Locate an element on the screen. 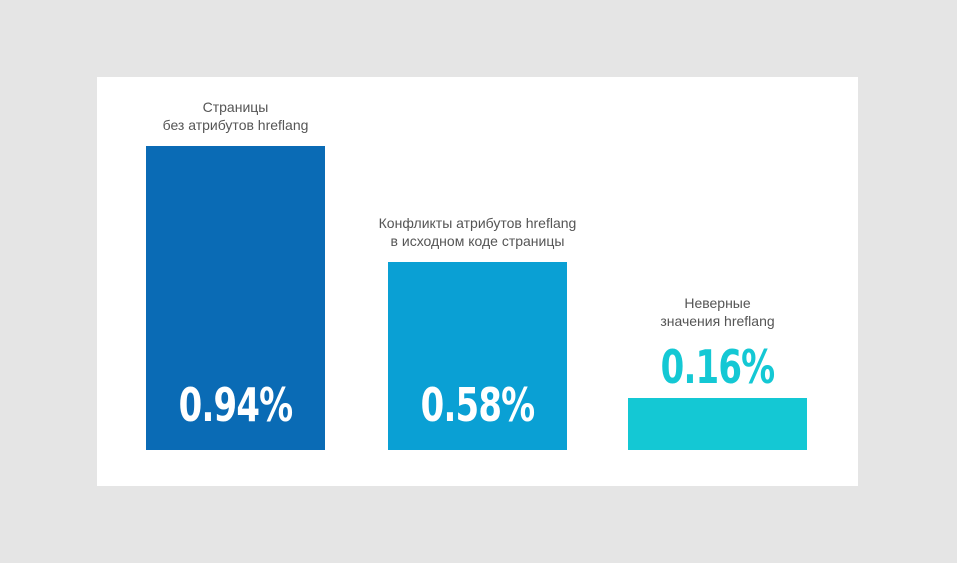 The width and height of the screenshot is (957, 563). category-label: Неверные значения hreflang is located at coordinates (717, 312).